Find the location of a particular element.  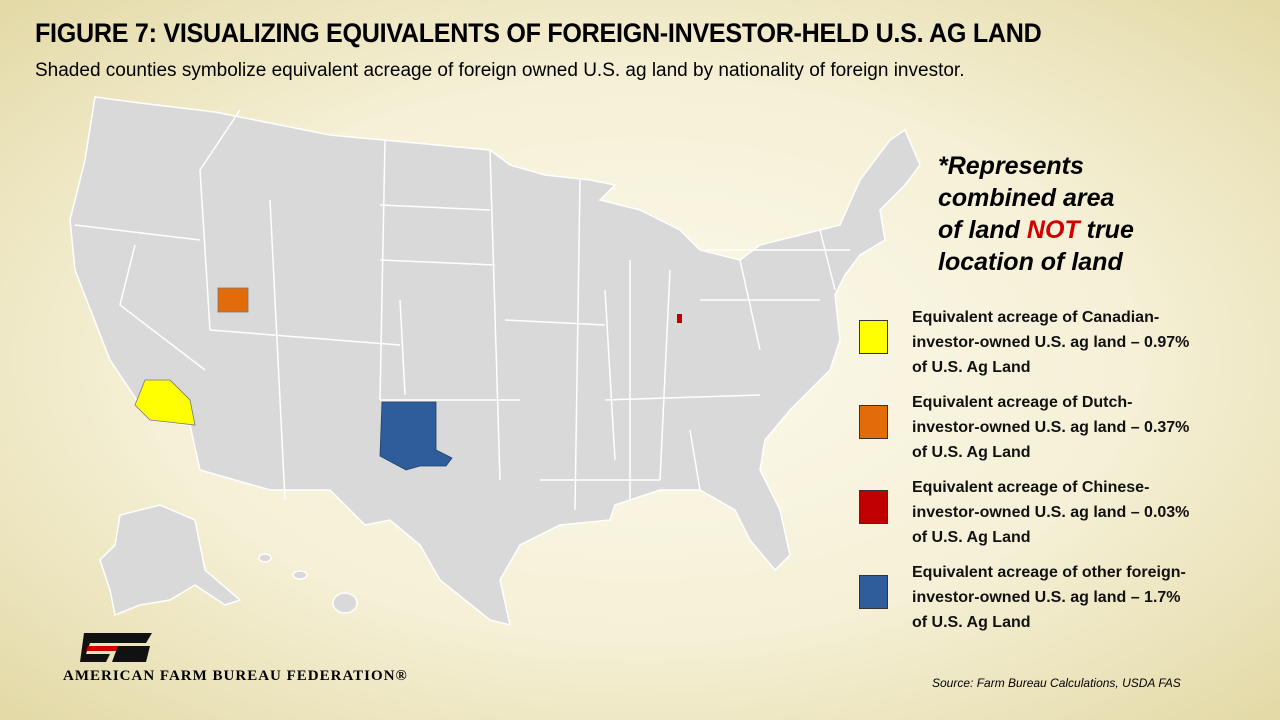

chinese-area is located at coordinates (679, 318).